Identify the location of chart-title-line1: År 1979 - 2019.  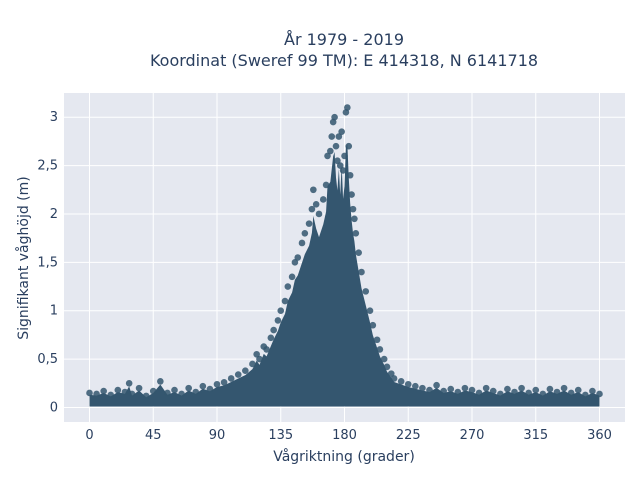
(344, 39).